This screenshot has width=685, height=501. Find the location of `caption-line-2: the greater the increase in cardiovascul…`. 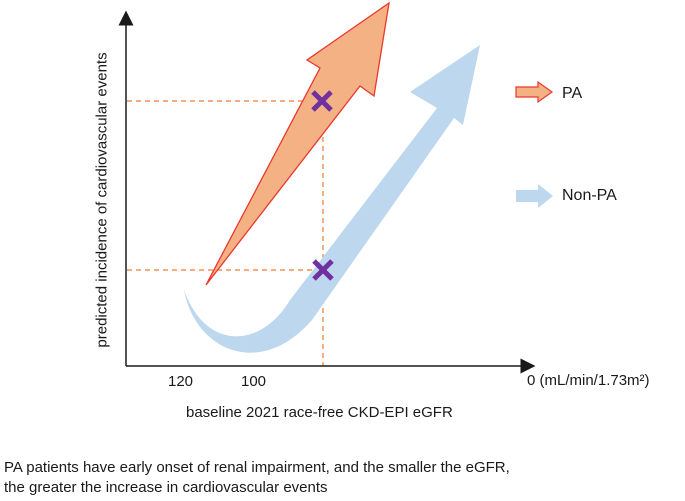

caption-line-2: the greater the increase in cardiovascul… is located at coordinates (166, 487).